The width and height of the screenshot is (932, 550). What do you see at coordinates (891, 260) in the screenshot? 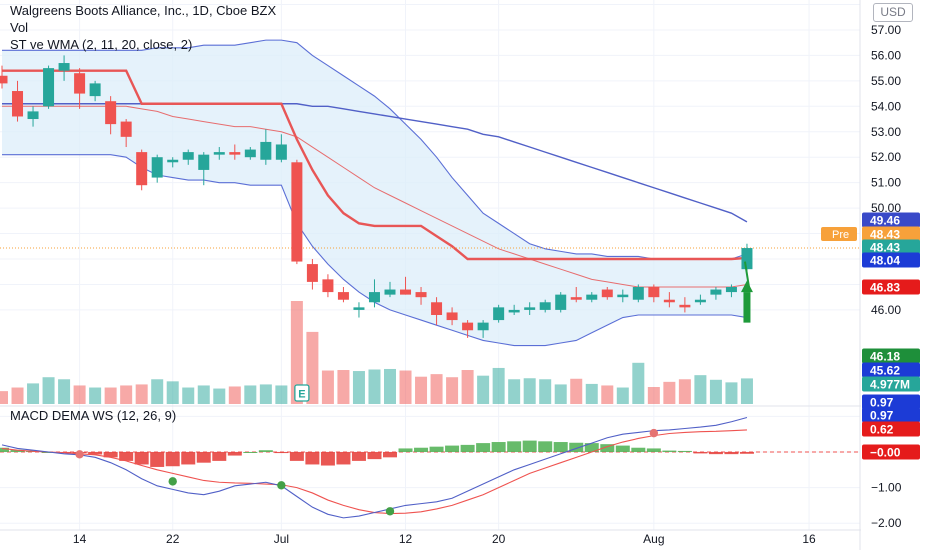
I see `tag-supertrend-bg` at bounding box center [891, 260].